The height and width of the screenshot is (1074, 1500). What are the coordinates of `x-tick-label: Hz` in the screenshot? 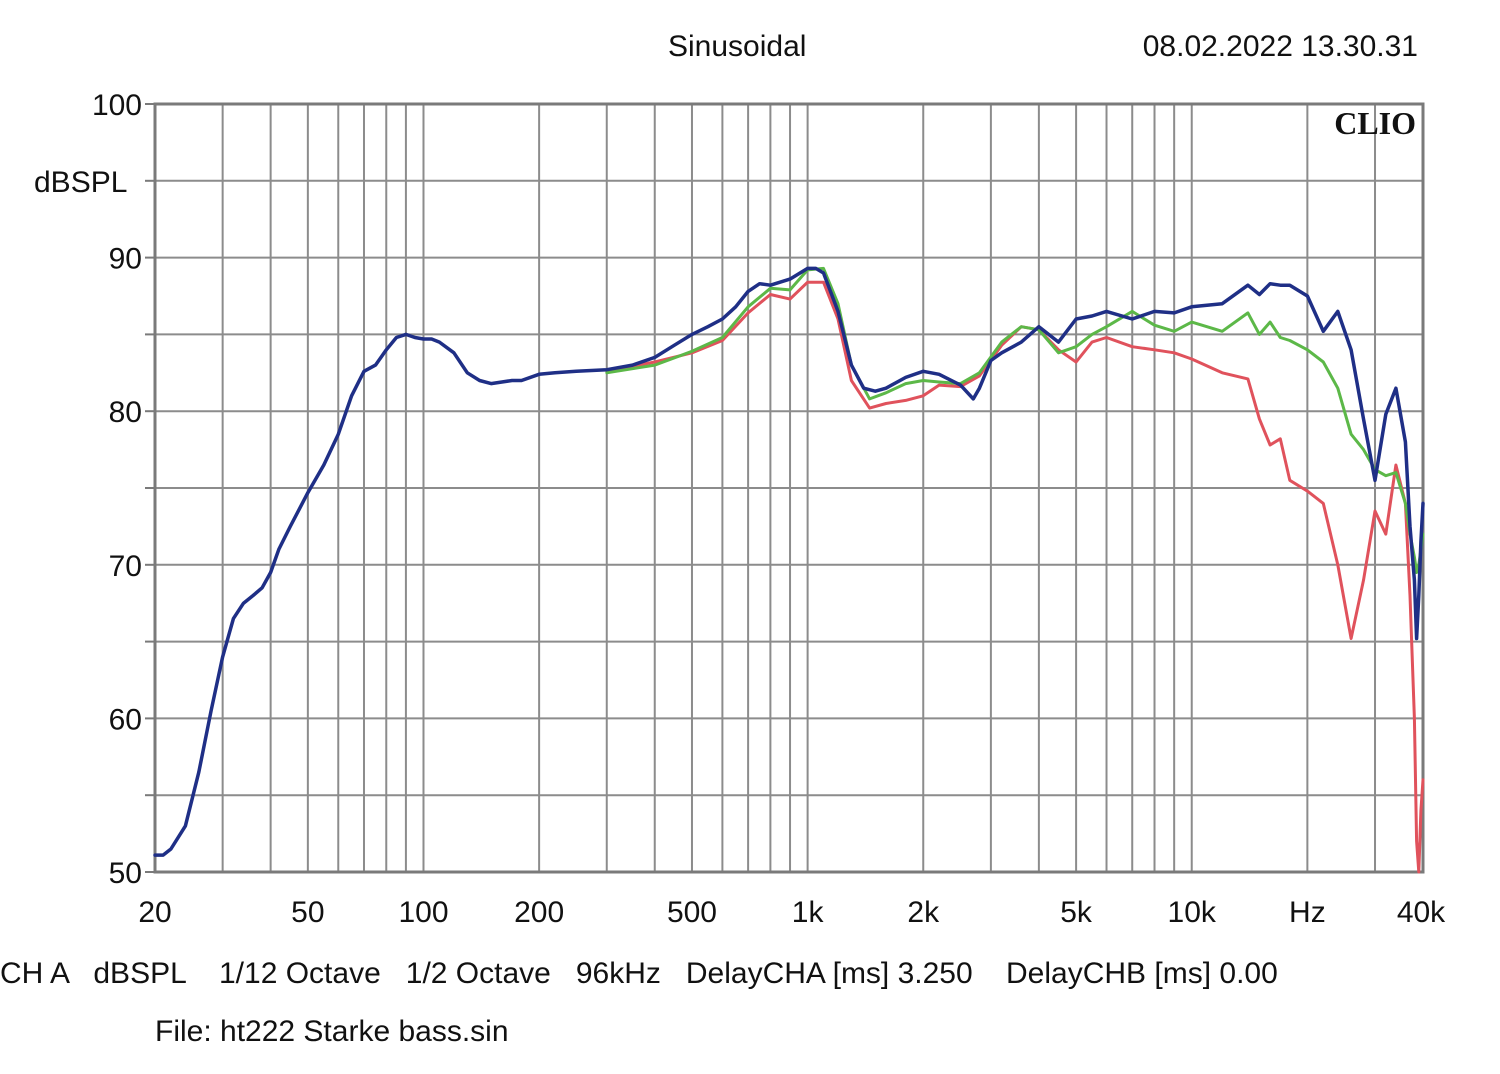 It's located at (1307, 912).